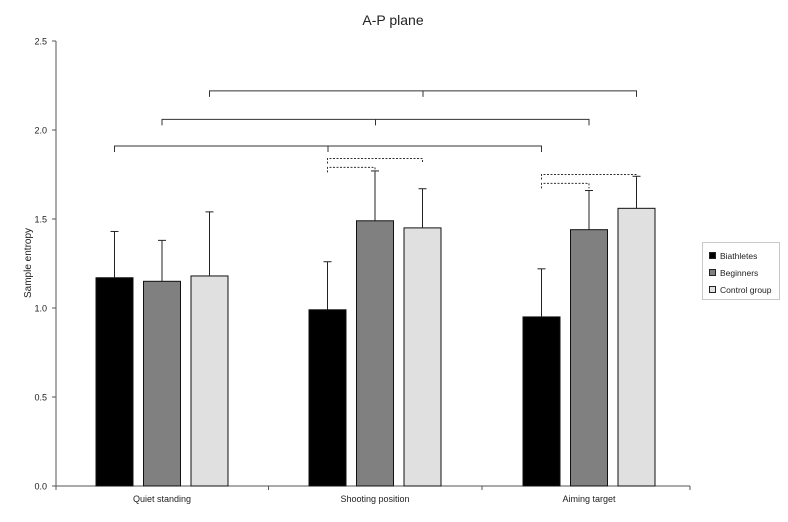 The image size is (788, 522). What do you see at coordinates (40, 309) in the screenshot?
I see `y-tick-label: 1.0` at bounding box center [40, 309].